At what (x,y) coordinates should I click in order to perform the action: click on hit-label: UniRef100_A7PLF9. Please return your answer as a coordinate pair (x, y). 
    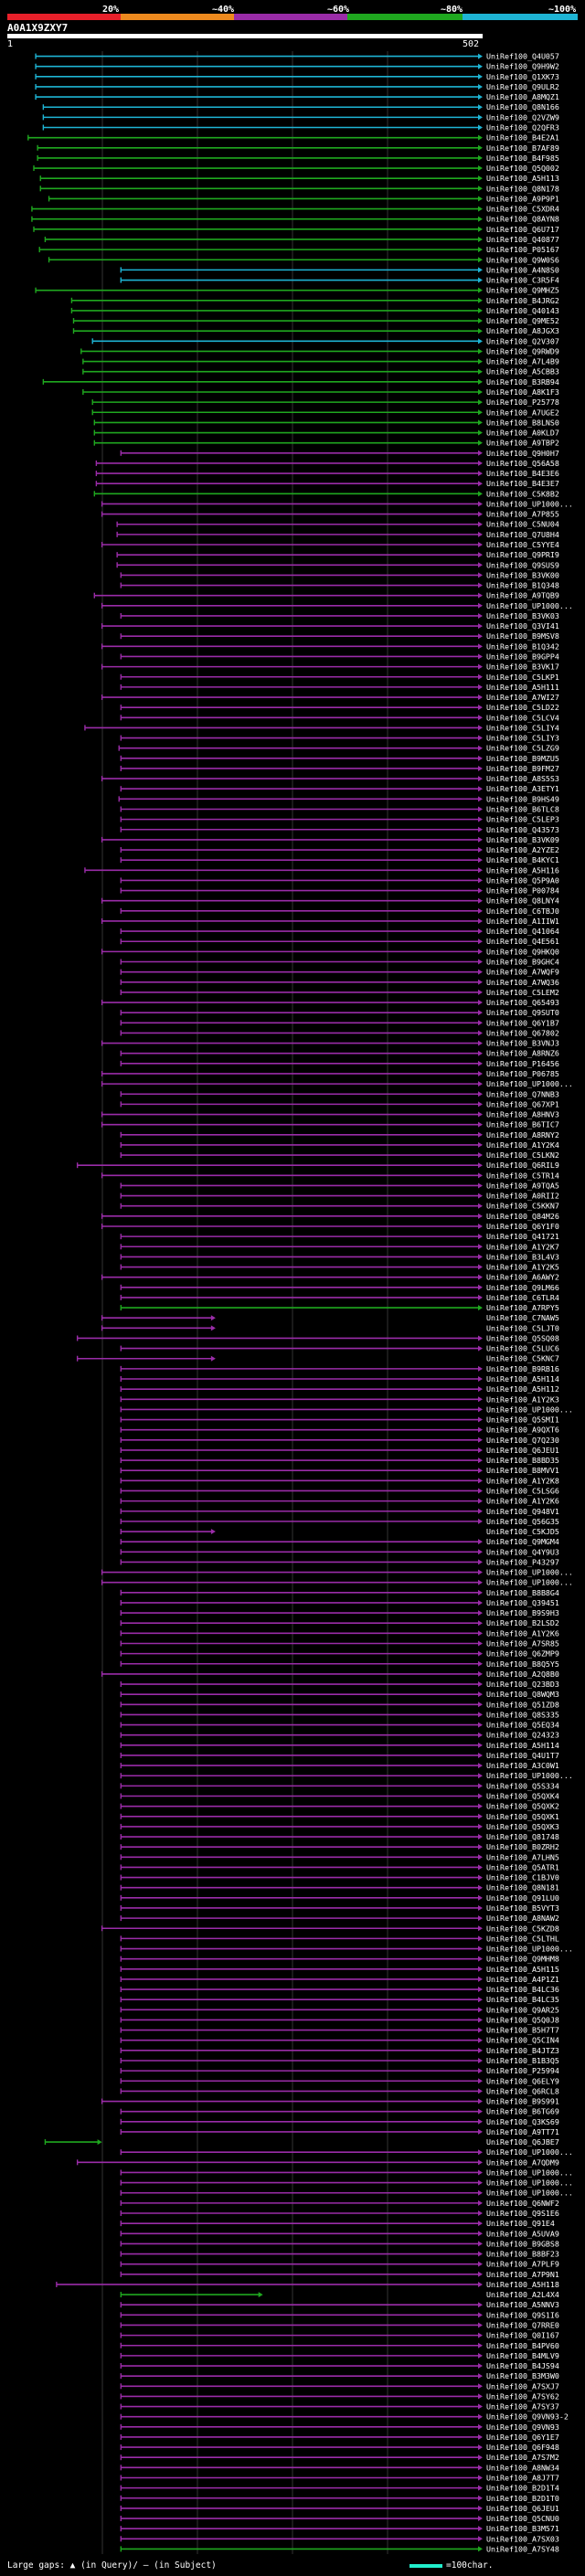
    Looking at the image, I should click on (522, 2264).